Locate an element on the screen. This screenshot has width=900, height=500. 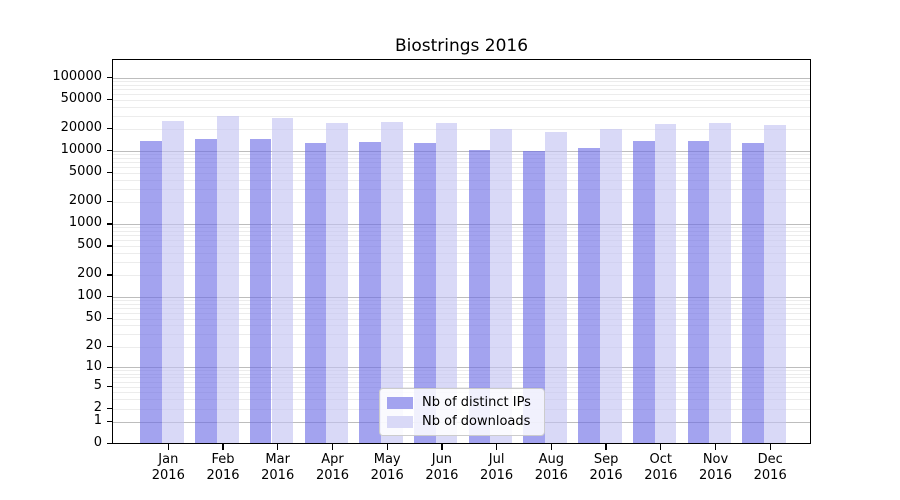
legend-swatch-downloads is located at coordinates (400, 421).